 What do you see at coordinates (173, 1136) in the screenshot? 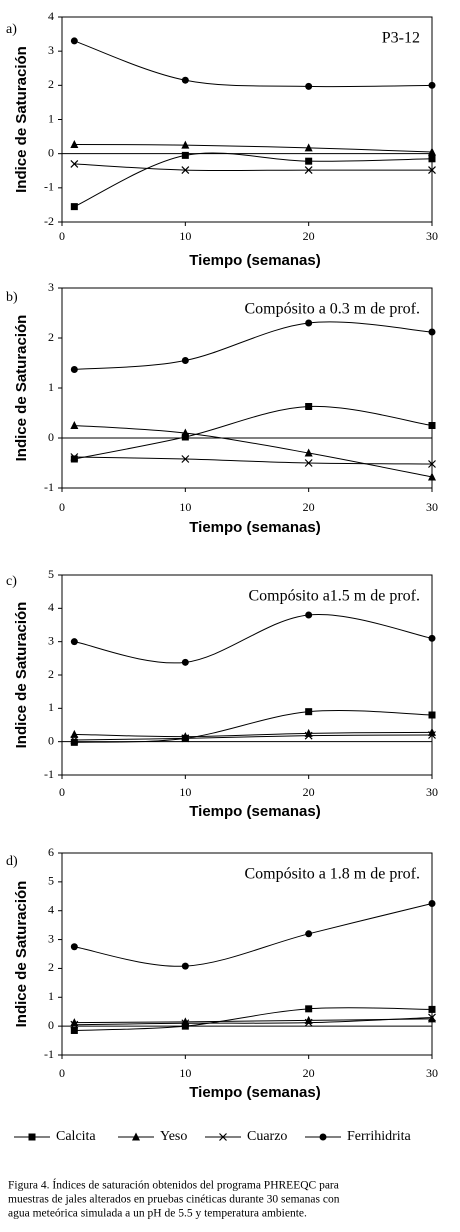
I see `legend-label: Yeso` at bounding box center [173, 1136].